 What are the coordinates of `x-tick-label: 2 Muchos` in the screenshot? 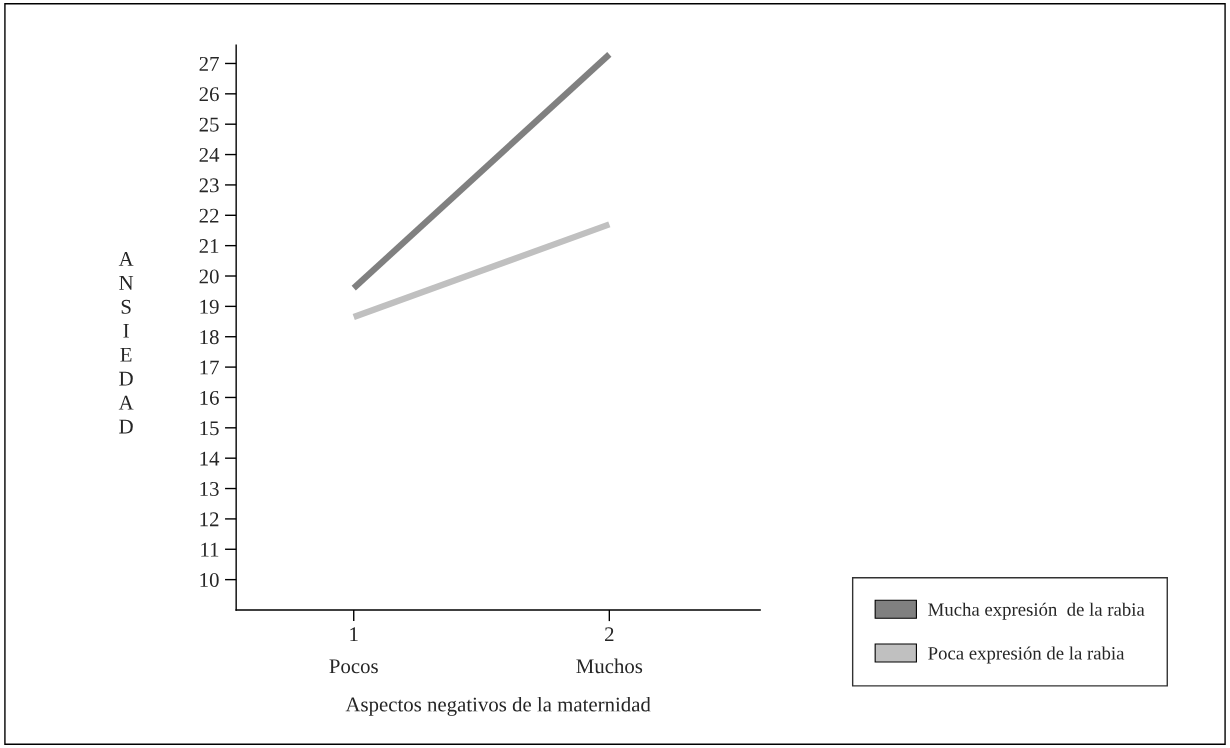 It's located at (609, 650).